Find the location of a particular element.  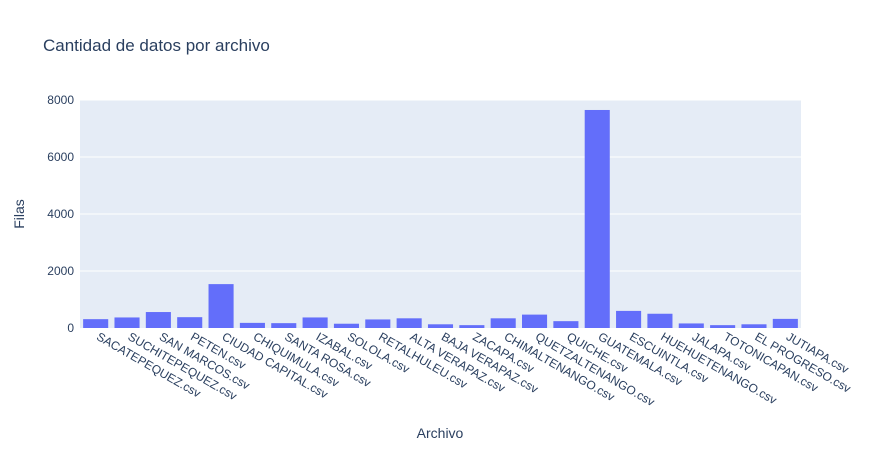

y-tick-label: 6000 is located at coordinates (60, 157).